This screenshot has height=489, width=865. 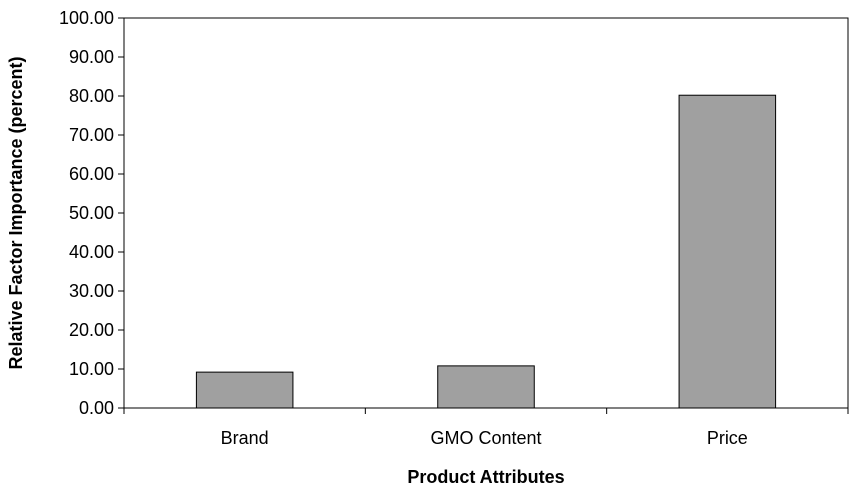 I want to click on y-tick-label: 50.00, so click(x=91, y=213).